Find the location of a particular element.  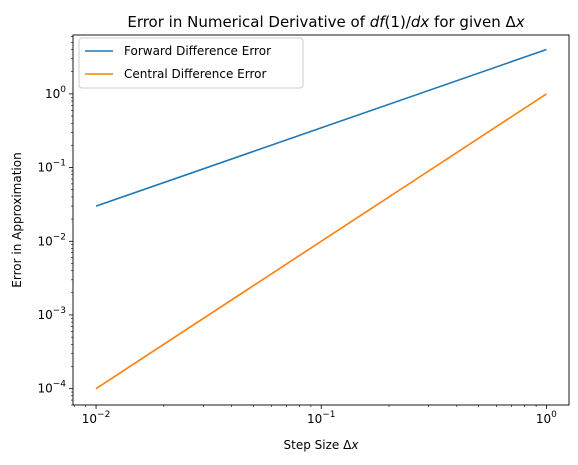

legend-label-2: Central Difference Error is located at coordinates (195, 74).